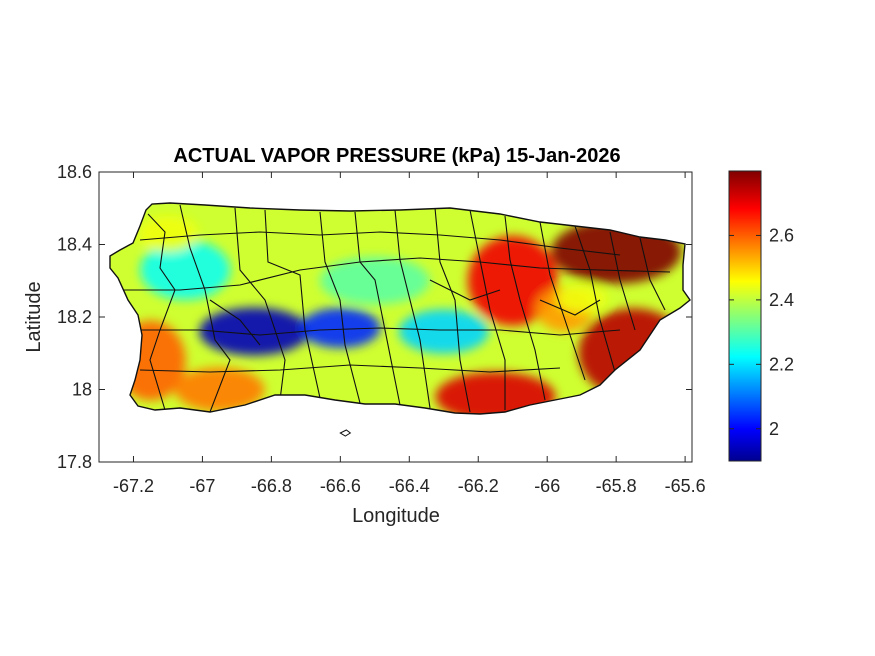 The image size is (875, 656). Describe the element at coordinates (345, 433) in the screenshot. I see `islet-outline` at that location.